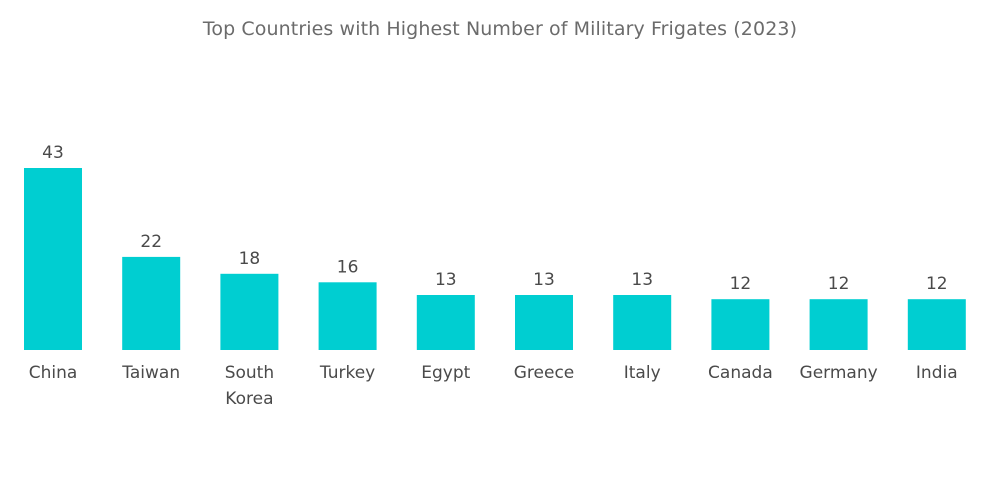 This screenshot has height=504, width=1000. What do you see at coordinates (839, 373) in the screenshot?
I see `category-label: Germany` at bounding box center [839, 373].